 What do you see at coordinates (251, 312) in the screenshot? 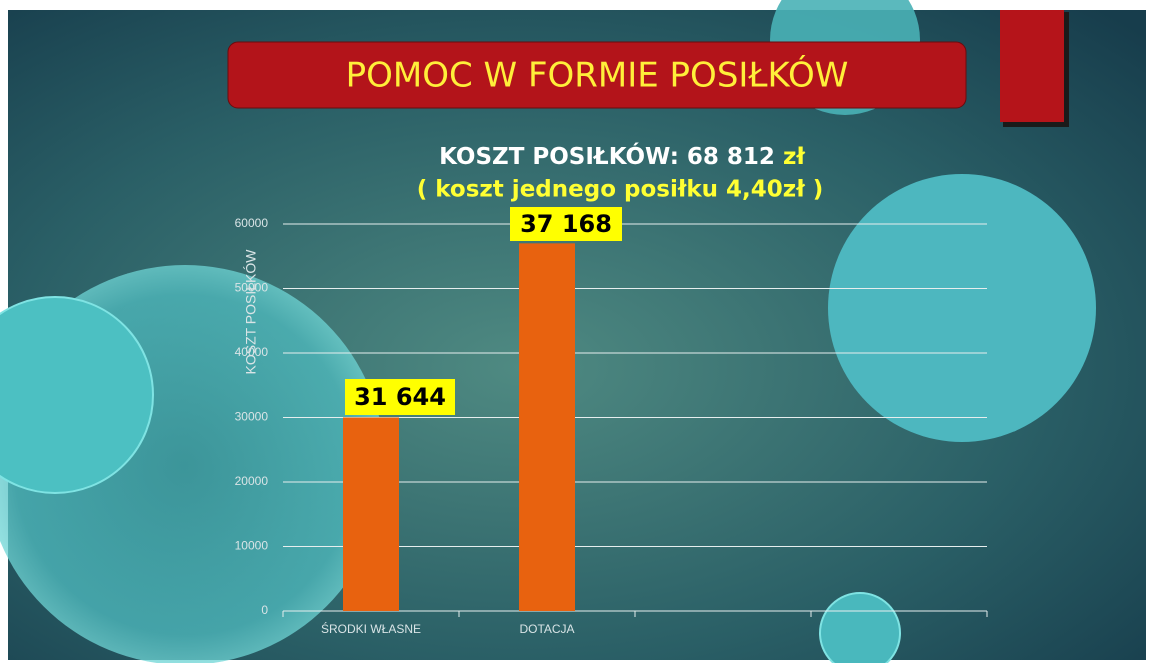
I see `y-axis-label: KOSZT POSIŁKÓW` at bounding box center [251, 312].